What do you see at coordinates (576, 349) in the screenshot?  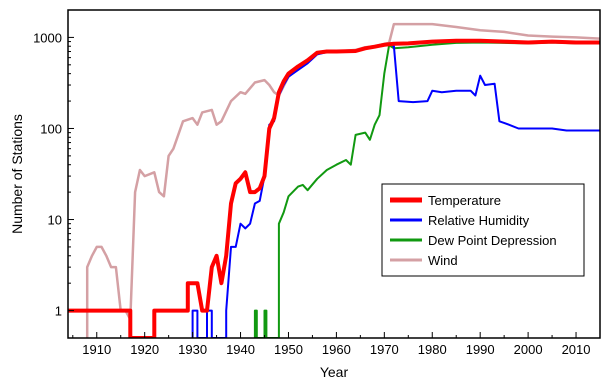 I see `x-tick-label: 2010` at bounding box center [576, 349].